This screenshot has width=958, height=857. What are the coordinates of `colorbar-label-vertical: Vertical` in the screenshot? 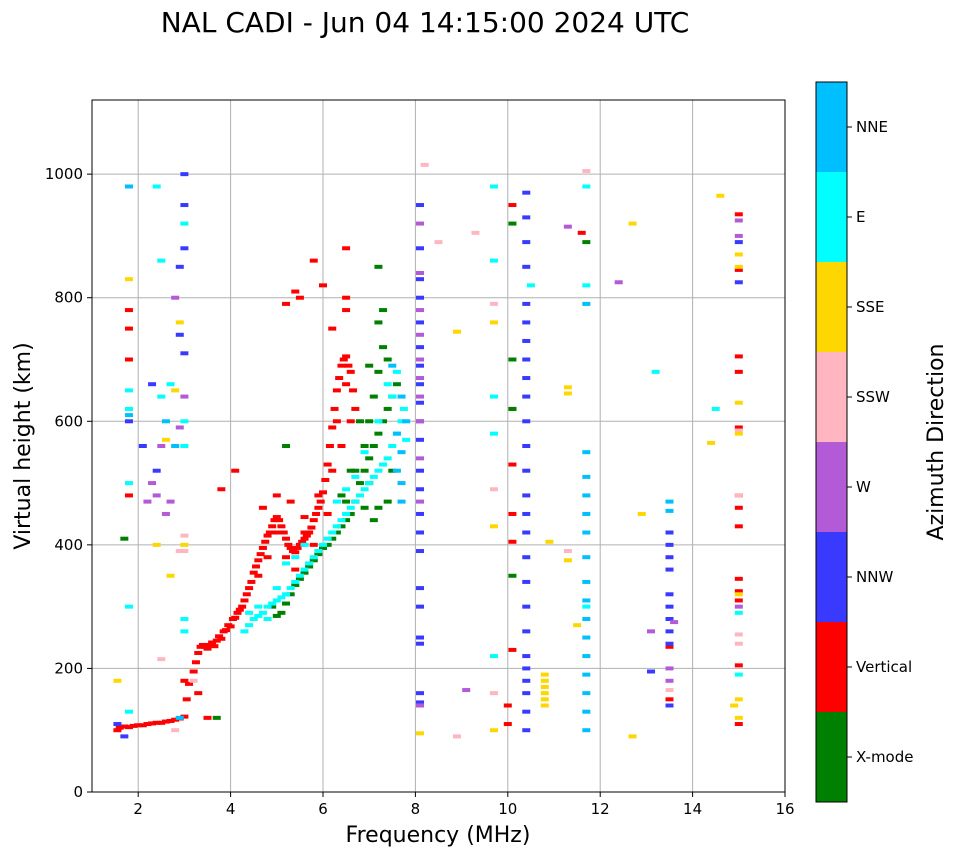 It's located at (884, 667).